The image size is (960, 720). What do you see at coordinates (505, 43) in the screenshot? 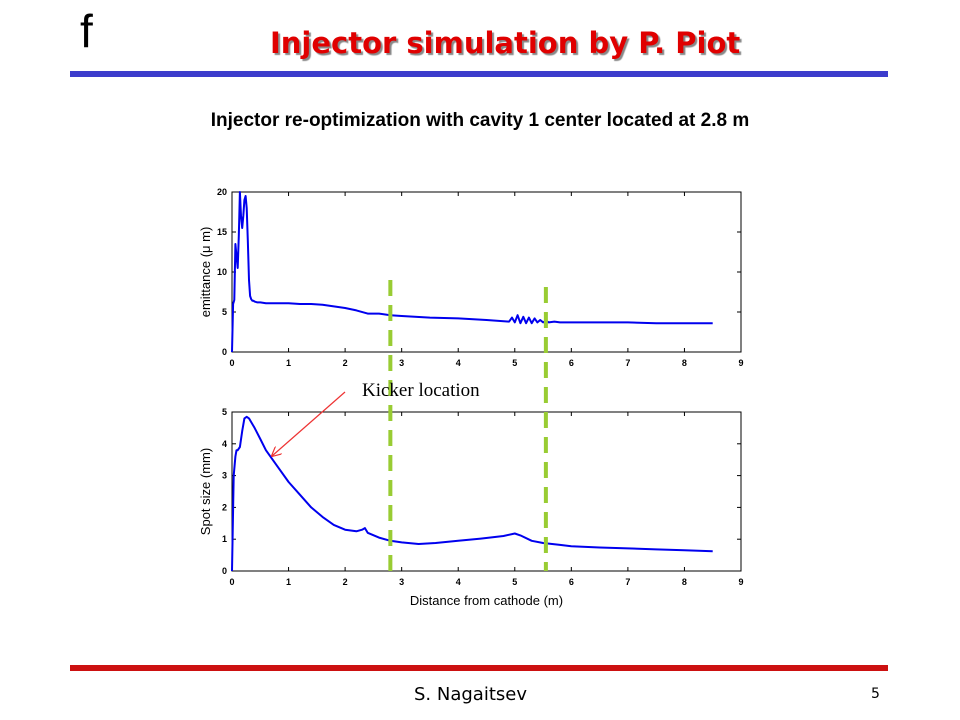
I see `slide-title: Injector simulation by P. Piot` at bounding box center [505, 43].